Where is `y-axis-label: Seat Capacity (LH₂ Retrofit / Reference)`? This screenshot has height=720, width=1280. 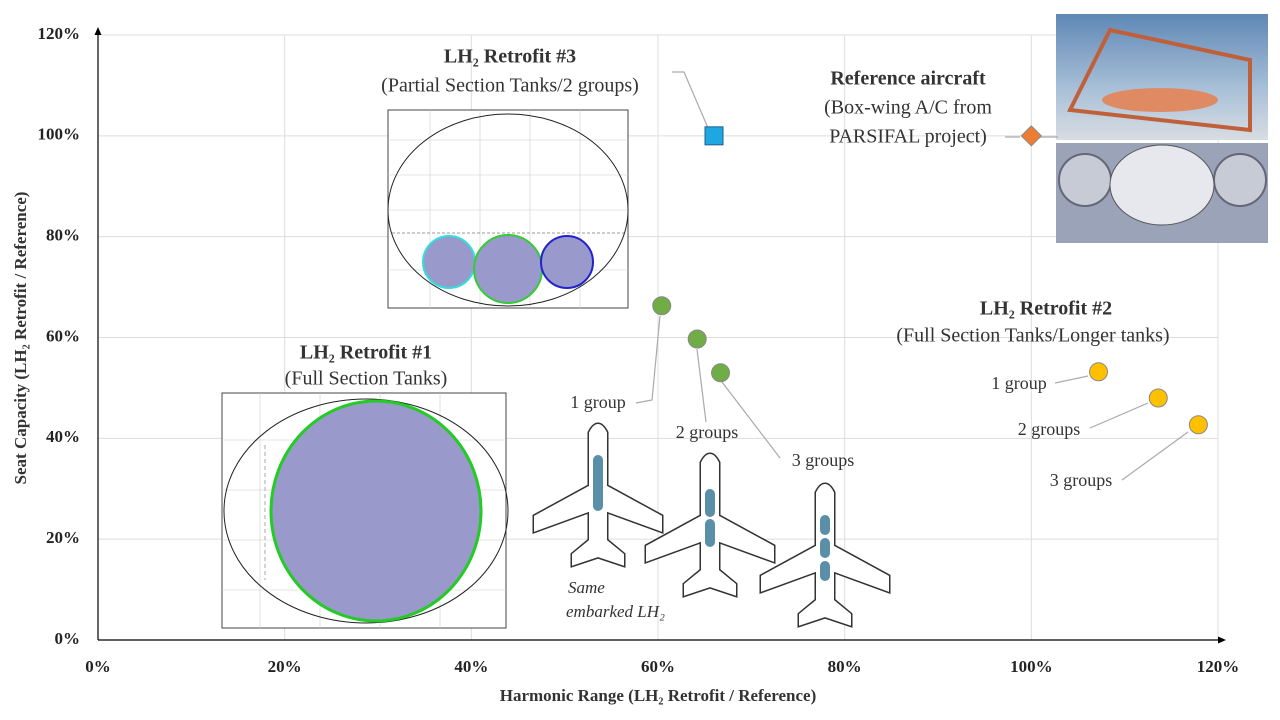 y-axis-label: Seat Capacity (LH₂ Retrofit / Reference) is located at coordinates (20, 338).